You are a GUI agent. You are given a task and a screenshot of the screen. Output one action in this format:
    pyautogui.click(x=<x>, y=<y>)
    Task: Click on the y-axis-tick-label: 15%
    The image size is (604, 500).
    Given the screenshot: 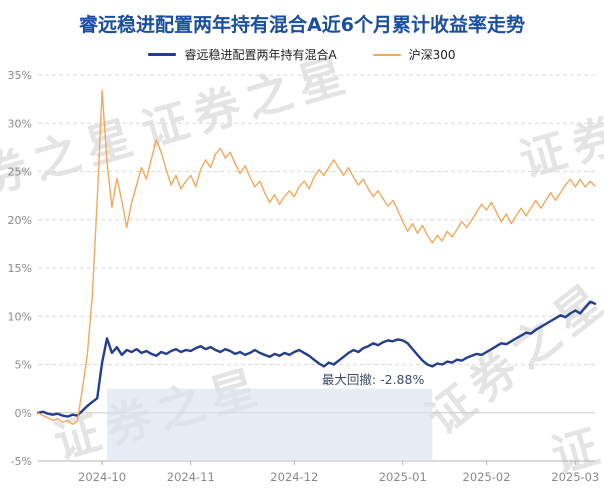 What is the action you would take?
    pyautogui.click(x=20, y=268)
    